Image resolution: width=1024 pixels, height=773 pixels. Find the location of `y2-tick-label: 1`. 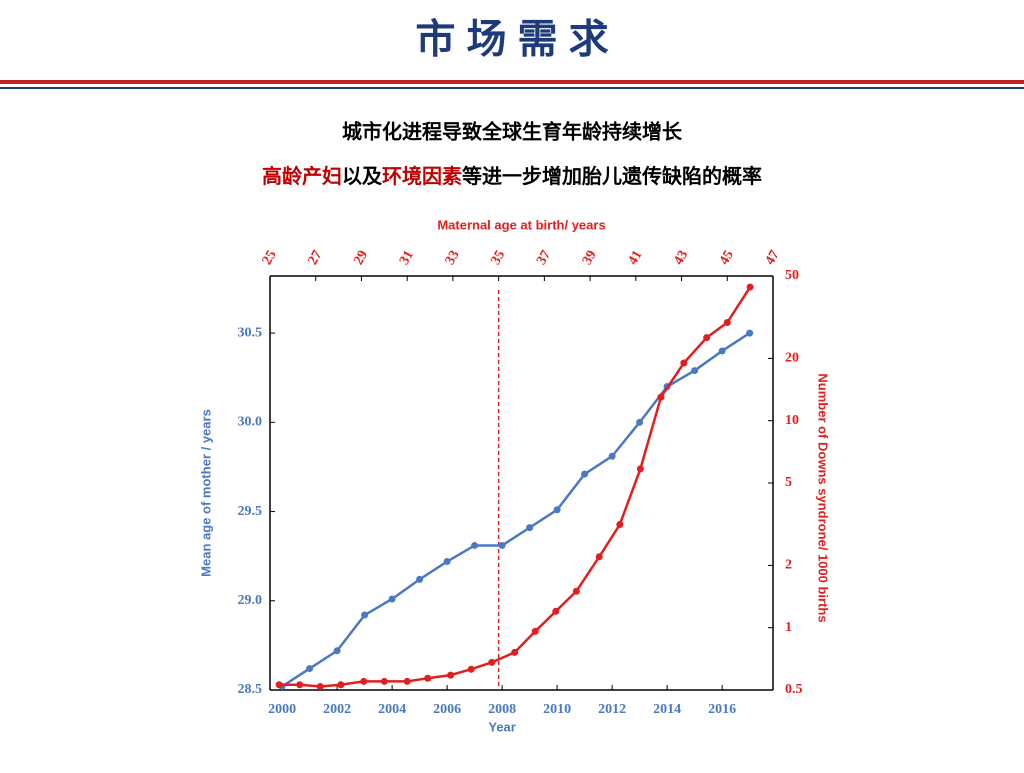

y2-tick-label: 1 is located at coordinates (788, 627).